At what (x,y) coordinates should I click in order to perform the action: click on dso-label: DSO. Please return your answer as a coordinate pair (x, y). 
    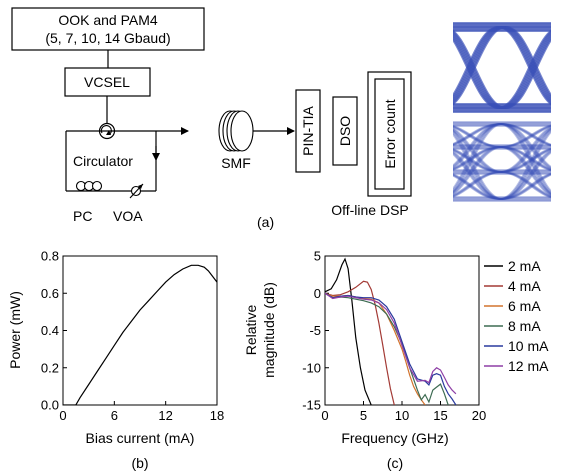
    Looking at the image, I should click on (345, 131).